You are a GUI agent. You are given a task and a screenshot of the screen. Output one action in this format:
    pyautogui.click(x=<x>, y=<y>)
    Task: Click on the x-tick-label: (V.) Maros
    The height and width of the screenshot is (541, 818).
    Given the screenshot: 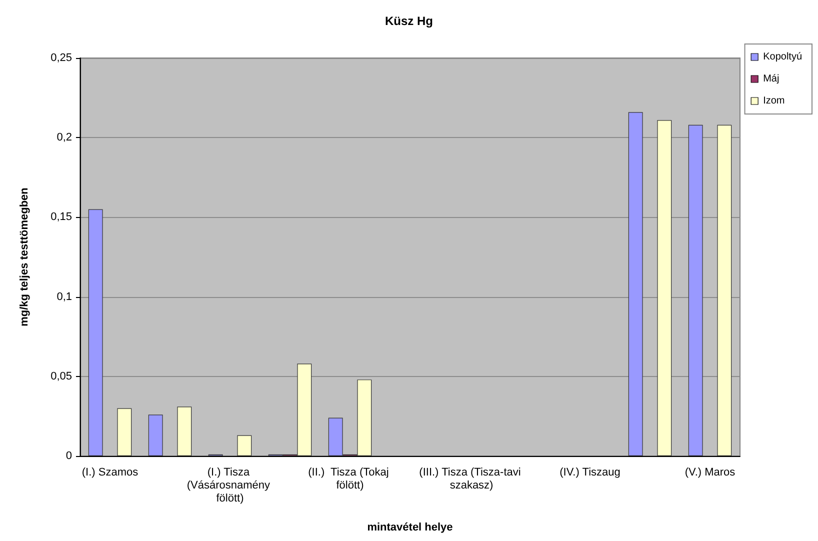 What is the action you would take?
    pyautogui.click(x=710, y=472)
    